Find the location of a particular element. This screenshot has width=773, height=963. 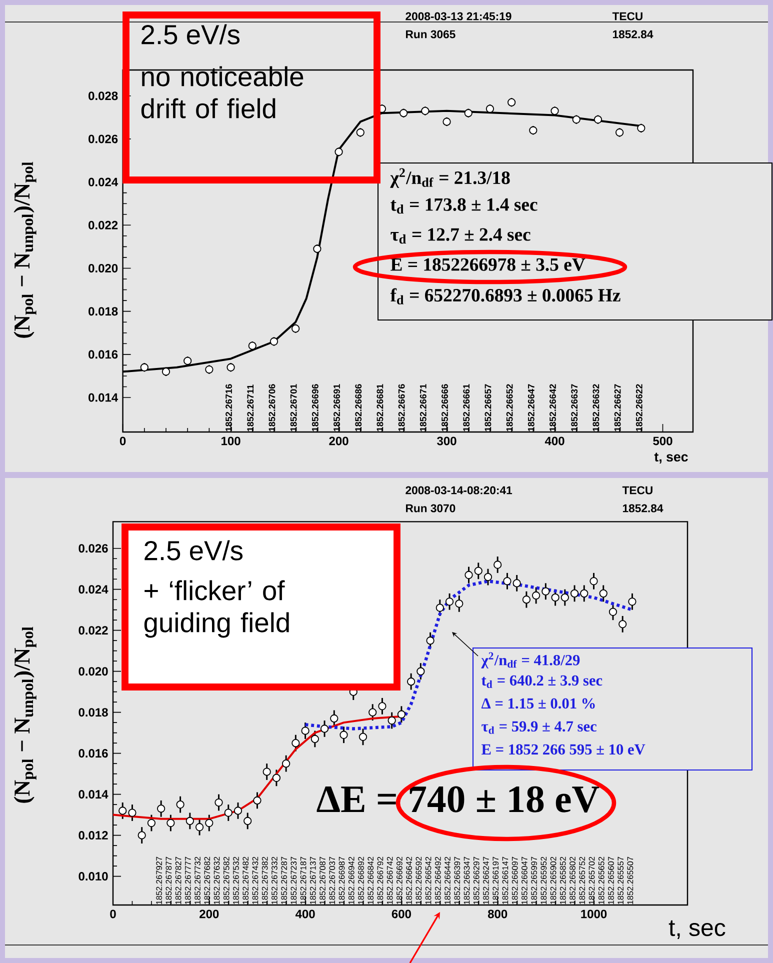

annotation: 1852.267432 is located at coordinates (255, 880).